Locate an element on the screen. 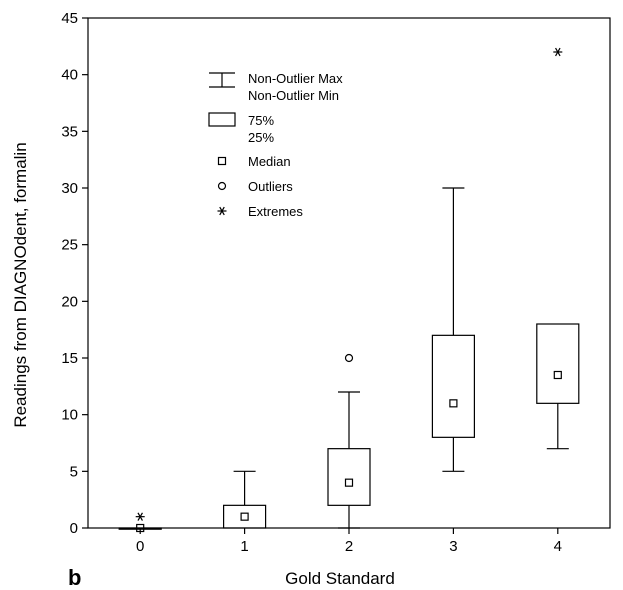 The image size is (623, 590). x-tick-label: 4 is located at coordinates (558, 546).